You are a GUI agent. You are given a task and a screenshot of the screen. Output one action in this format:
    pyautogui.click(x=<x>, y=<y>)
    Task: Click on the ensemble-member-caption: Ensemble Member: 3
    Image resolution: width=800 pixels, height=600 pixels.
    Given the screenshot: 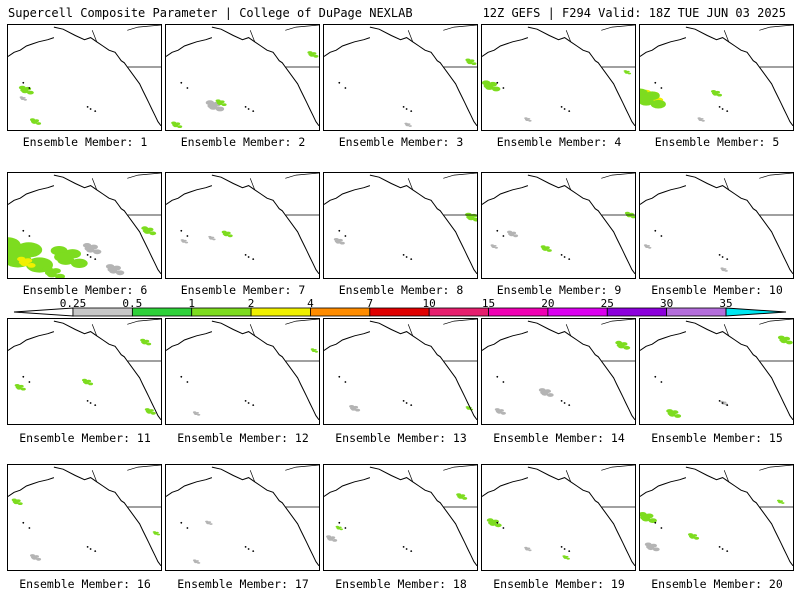 What is the action you would take?
    pyautogui.click(x=401, y=142)
    